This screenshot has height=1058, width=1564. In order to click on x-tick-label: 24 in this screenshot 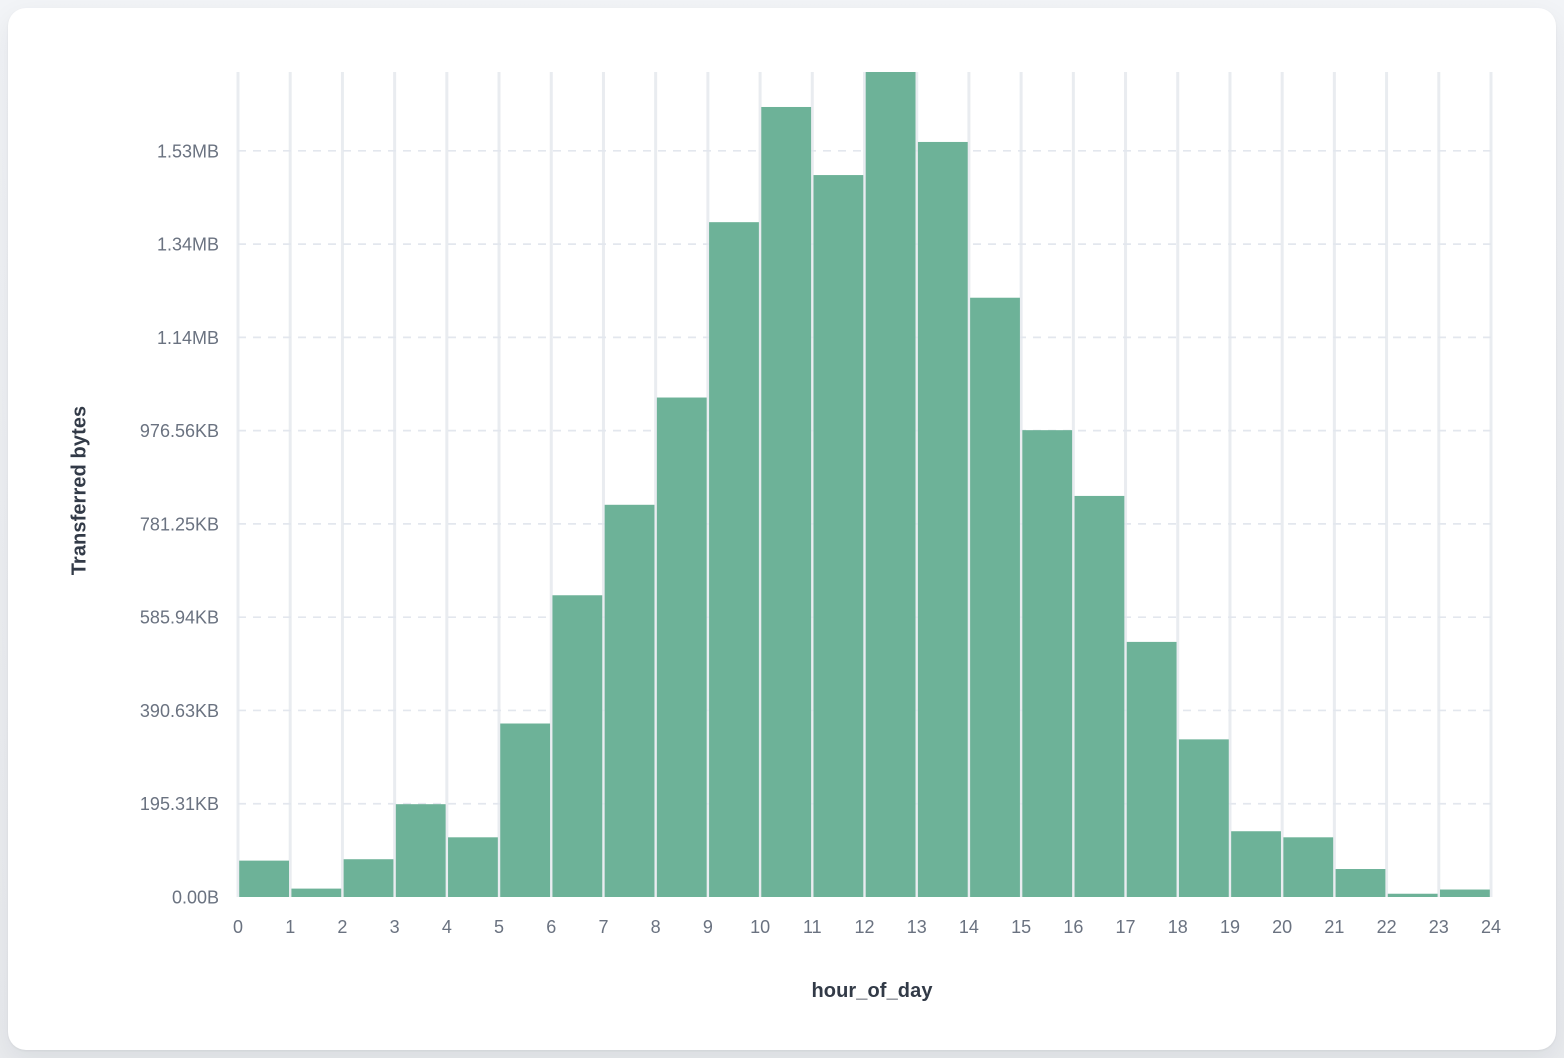, I will do `click(1491, 927)`.